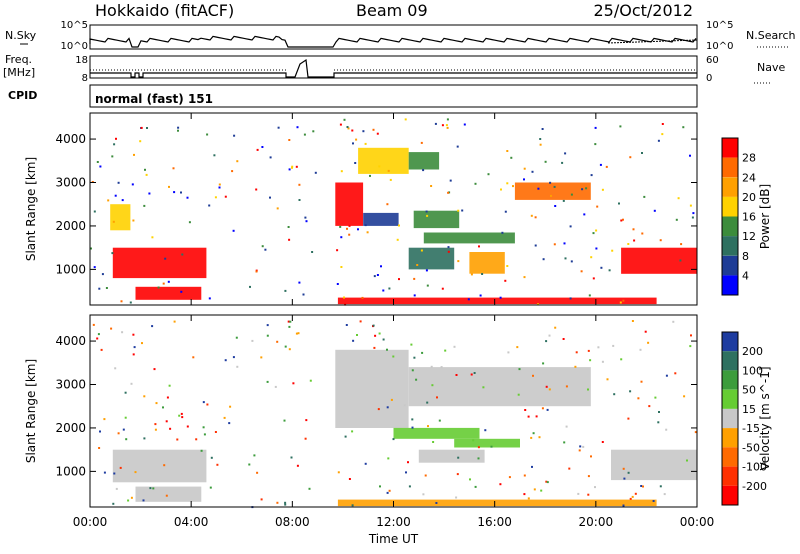 The width and height of the screenshot is (800, 554). I want to click on power-colorbar-tick: 28, so click(749, 158).